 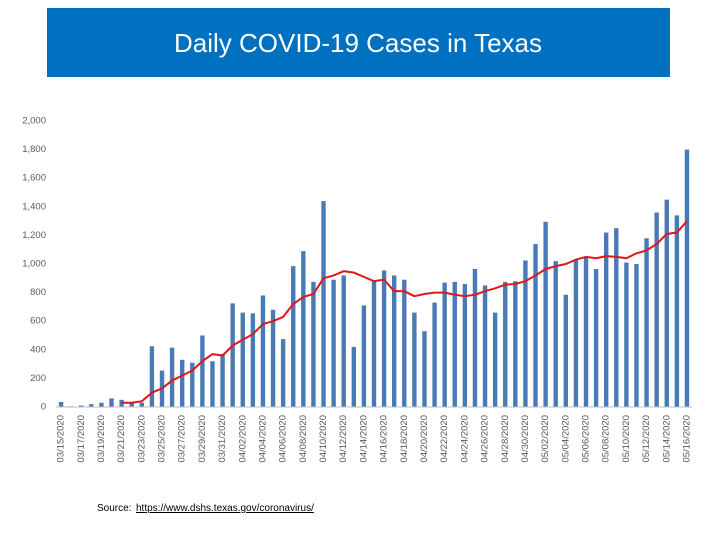 I want to click on x-tick-label: 03/23/2020, so click(x=141, y=439).